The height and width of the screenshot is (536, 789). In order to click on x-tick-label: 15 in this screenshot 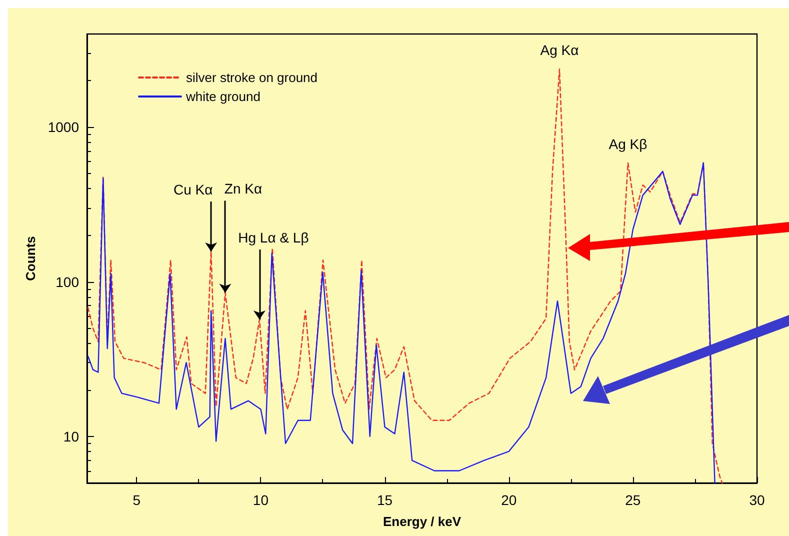, I will do `click(384, 500)`.